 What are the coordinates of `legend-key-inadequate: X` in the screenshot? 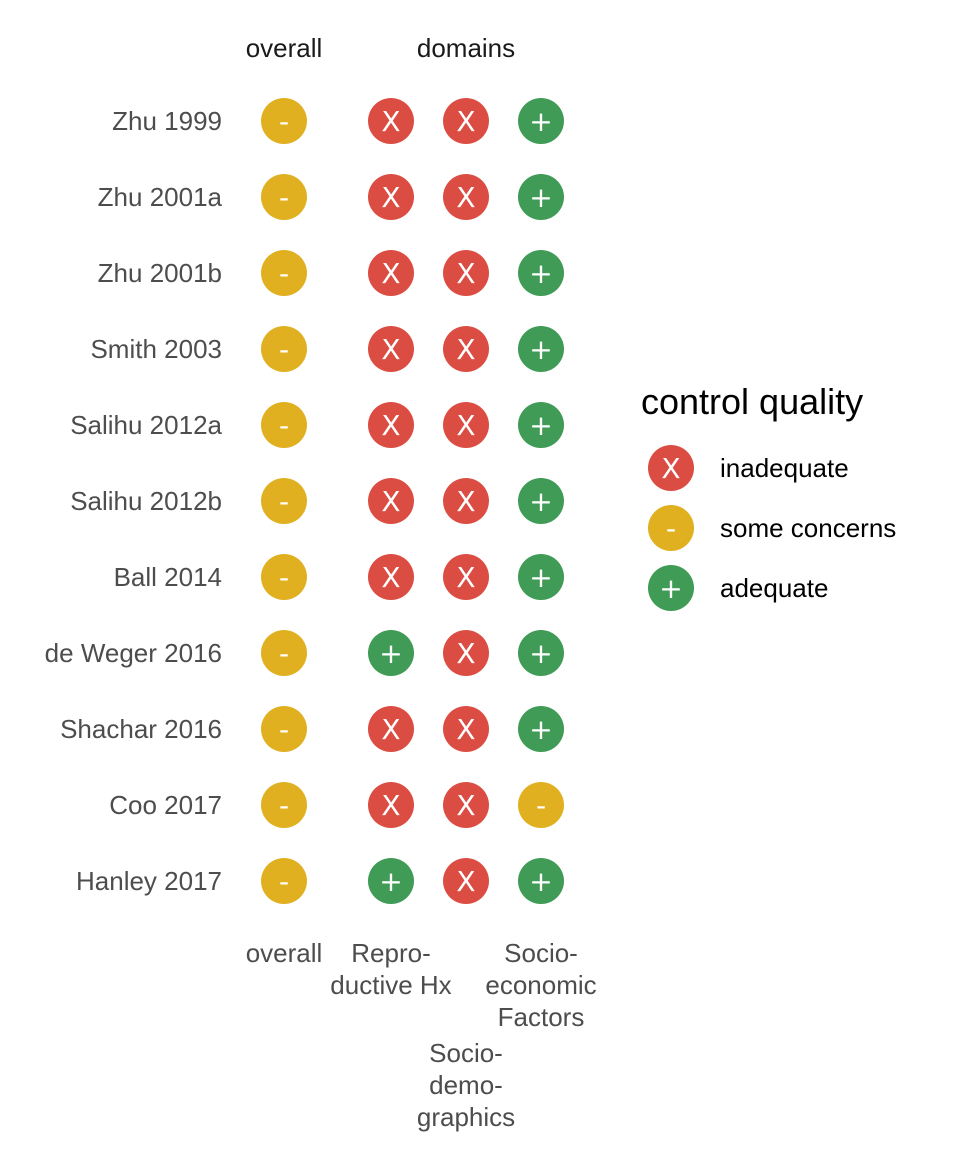 It's located at (671, 468).